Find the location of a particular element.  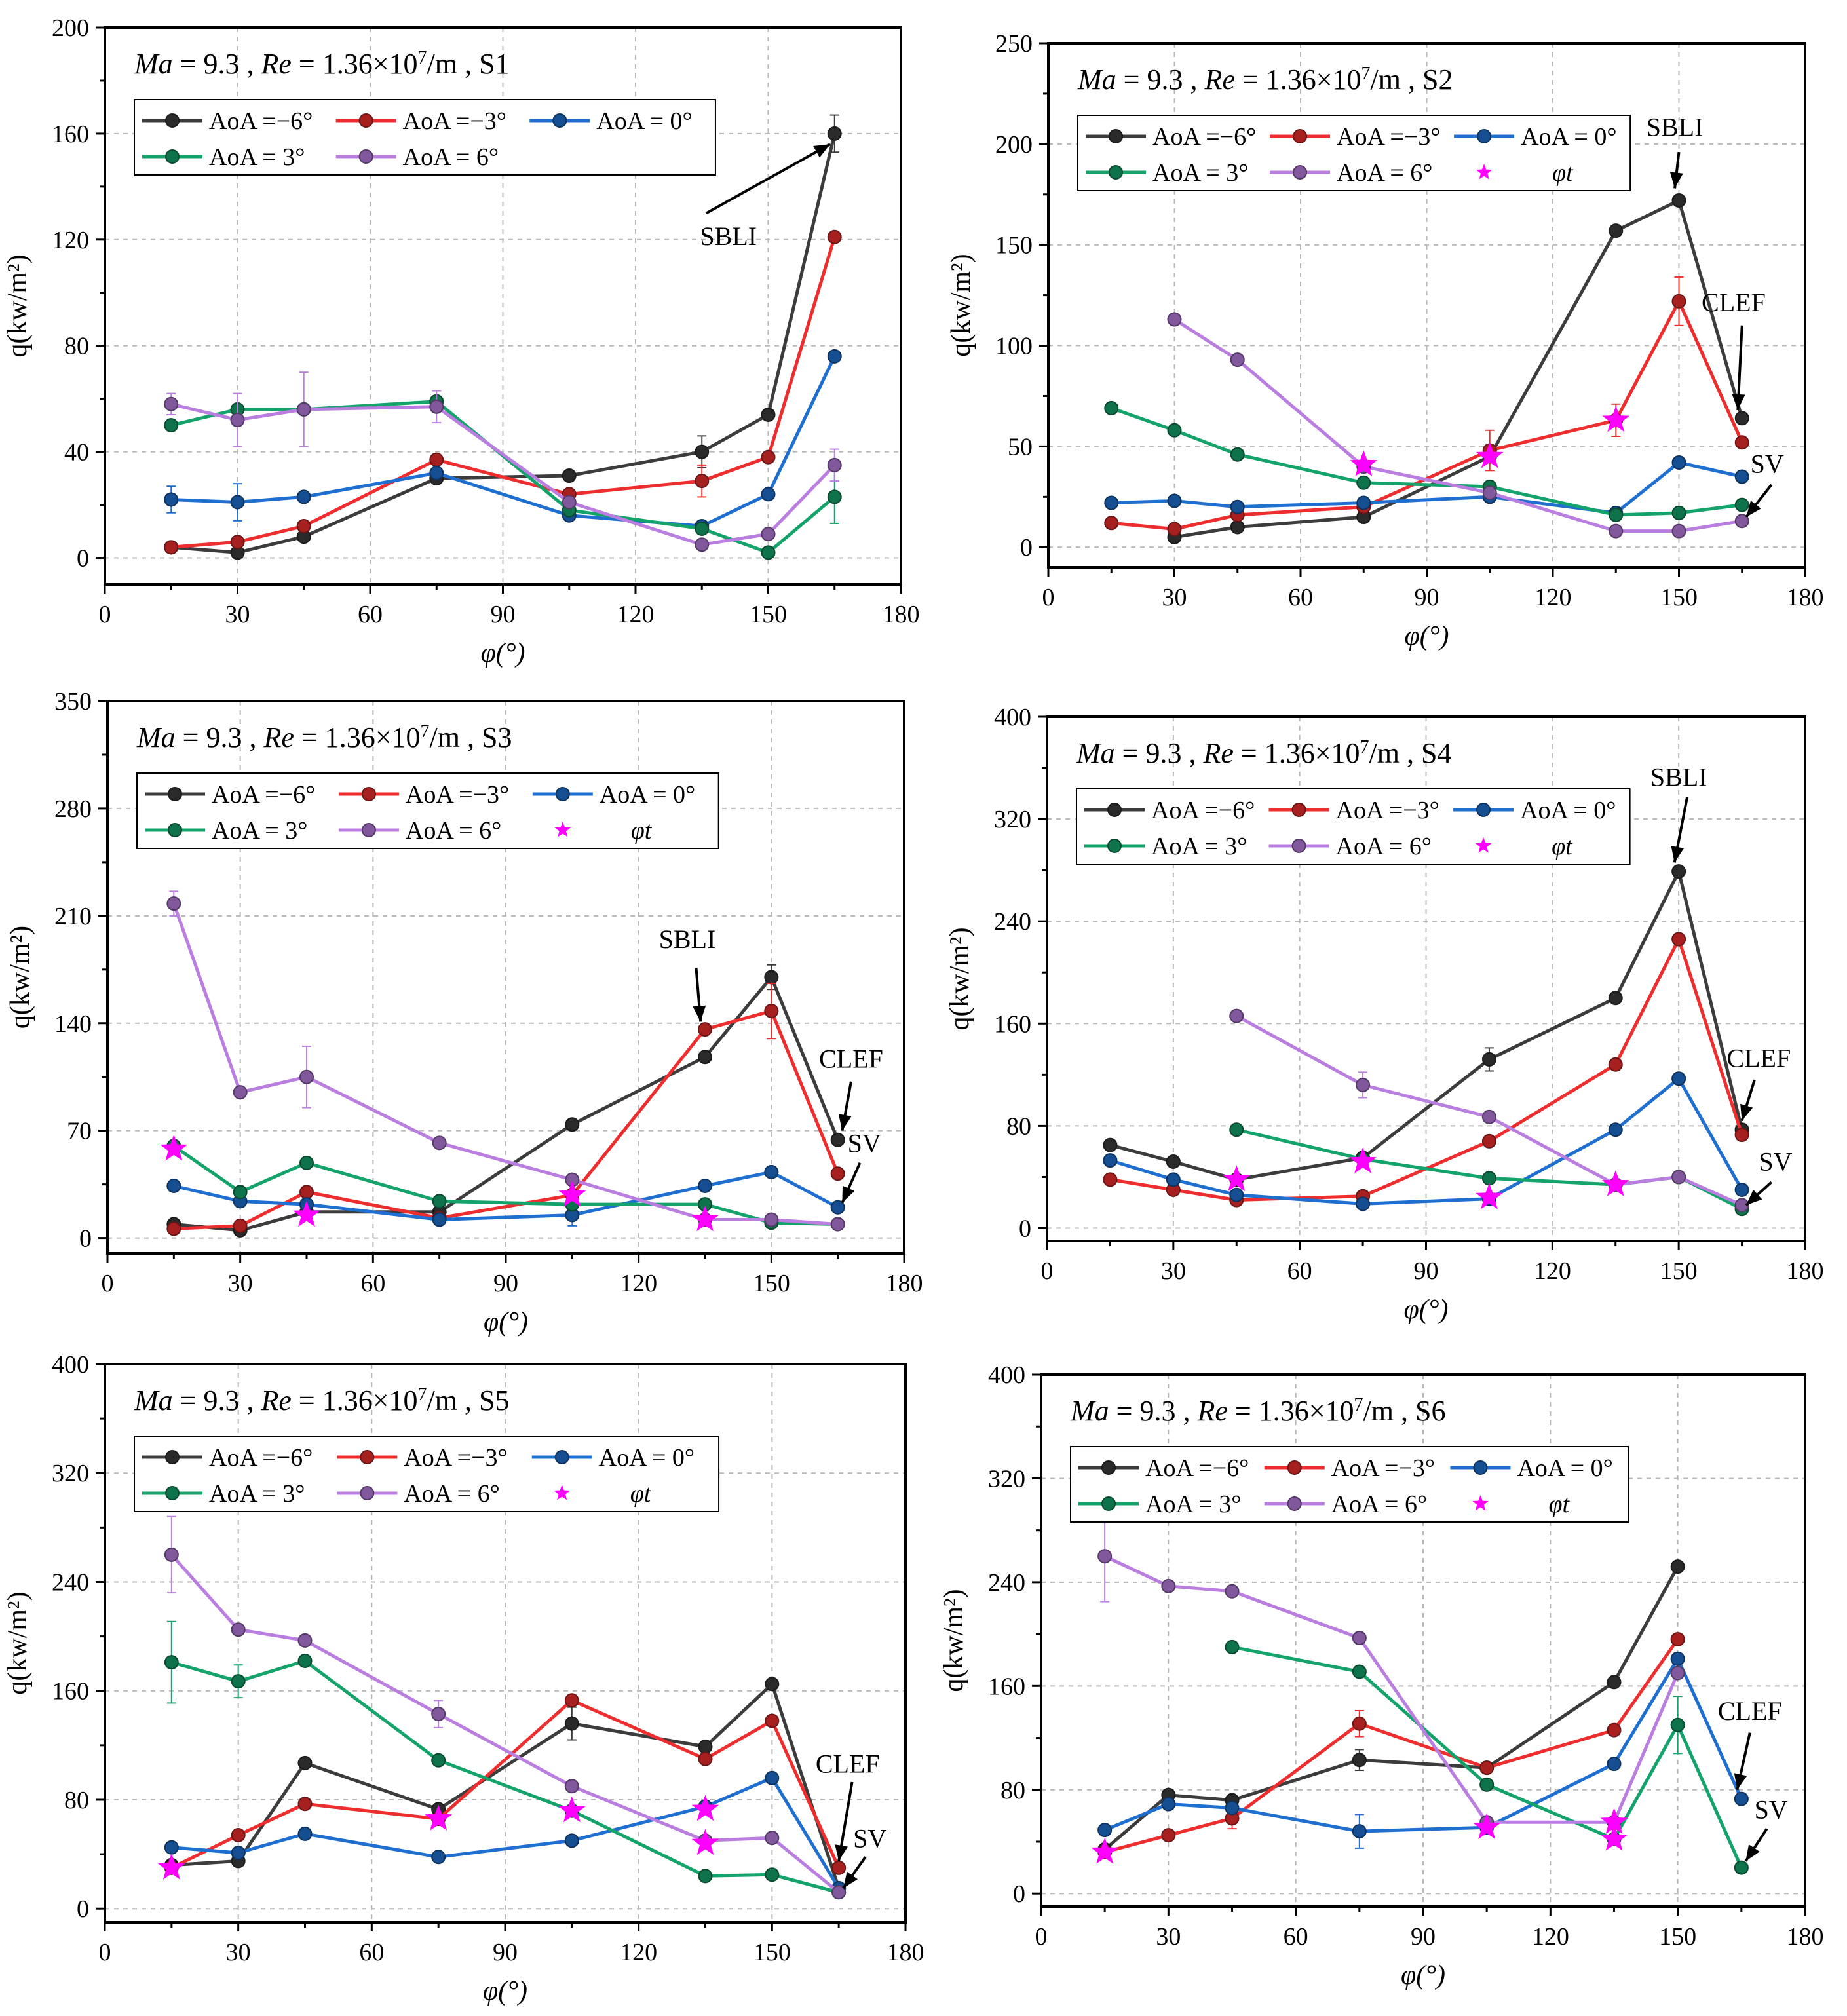

subtitle-part: = 9.3 , is located at coordinates (1160, 80).